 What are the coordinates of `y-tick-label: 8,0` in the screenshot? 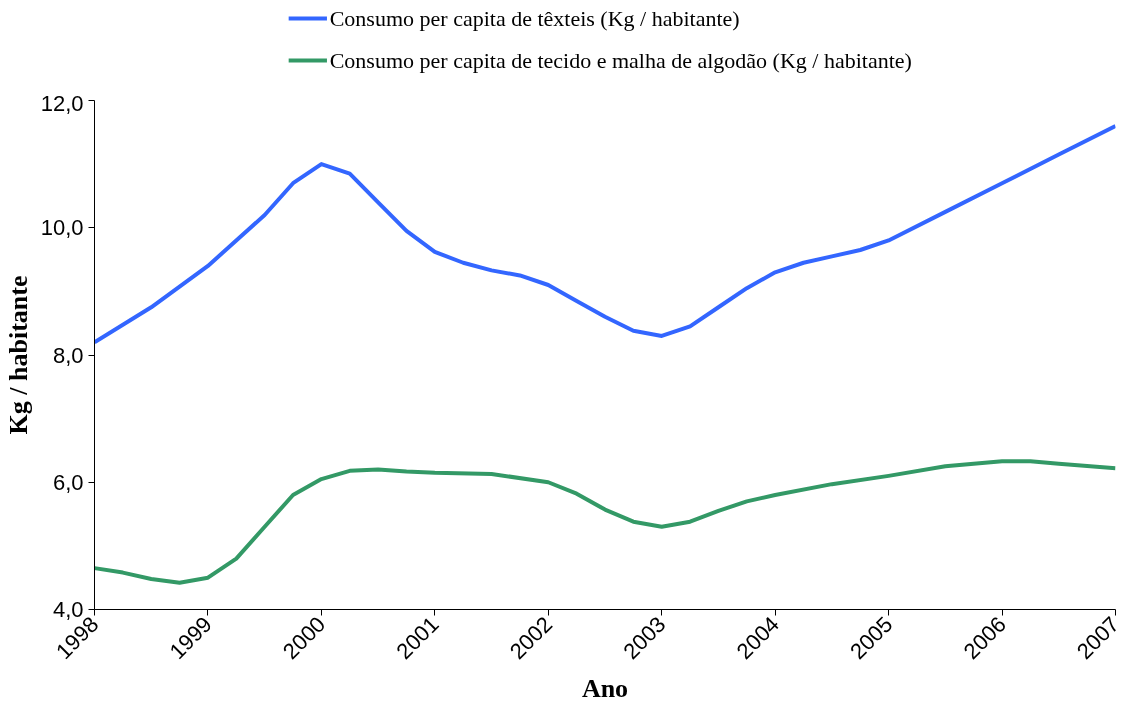 It's located at (68, 355).